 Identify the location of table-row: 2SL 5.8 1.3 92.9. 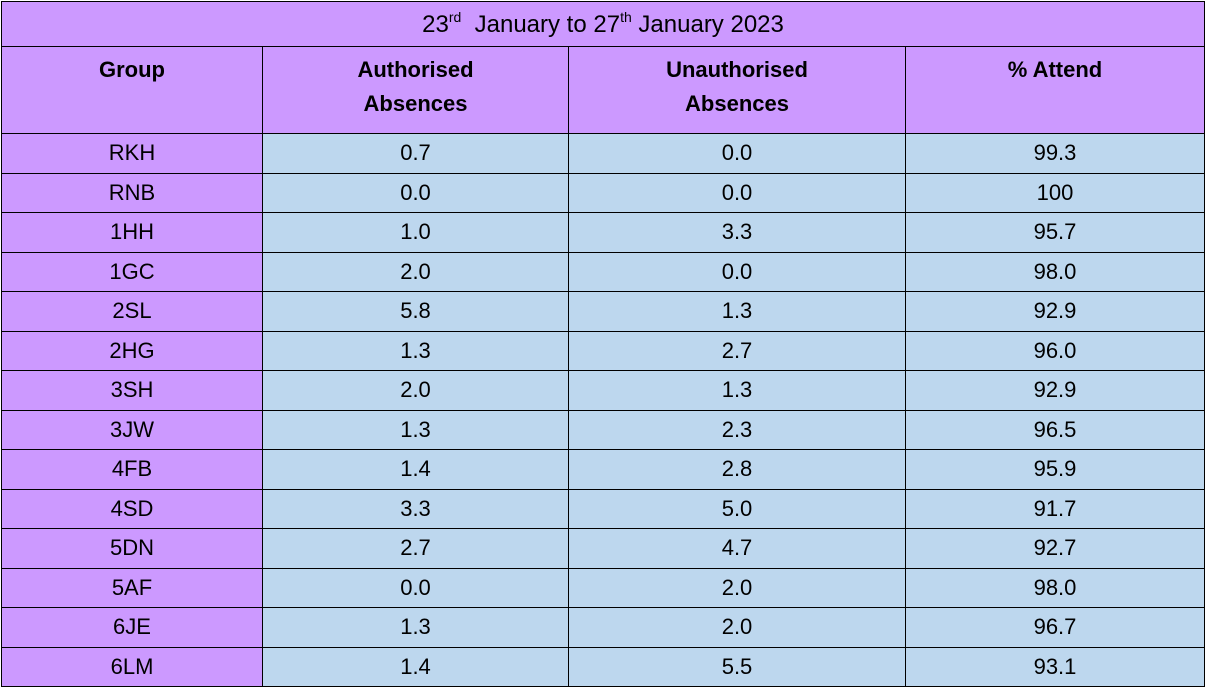
(603, 311).